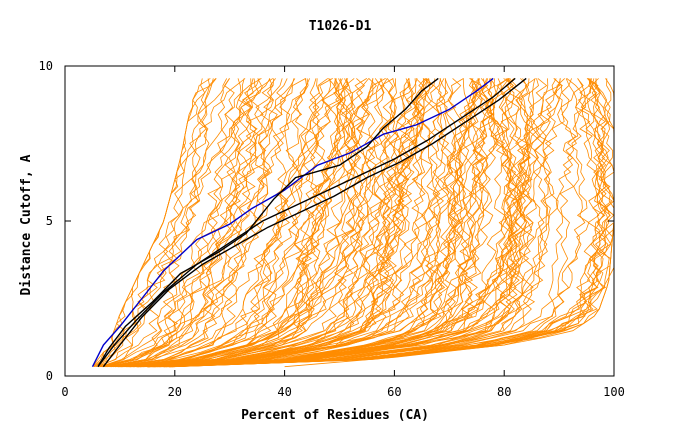 The height and width of the screenshot is (440, 680). What do you see at coordinates (64, 392) in the screenshot?
I see `x-tick-label: 0` at bounding box center [64, 392].